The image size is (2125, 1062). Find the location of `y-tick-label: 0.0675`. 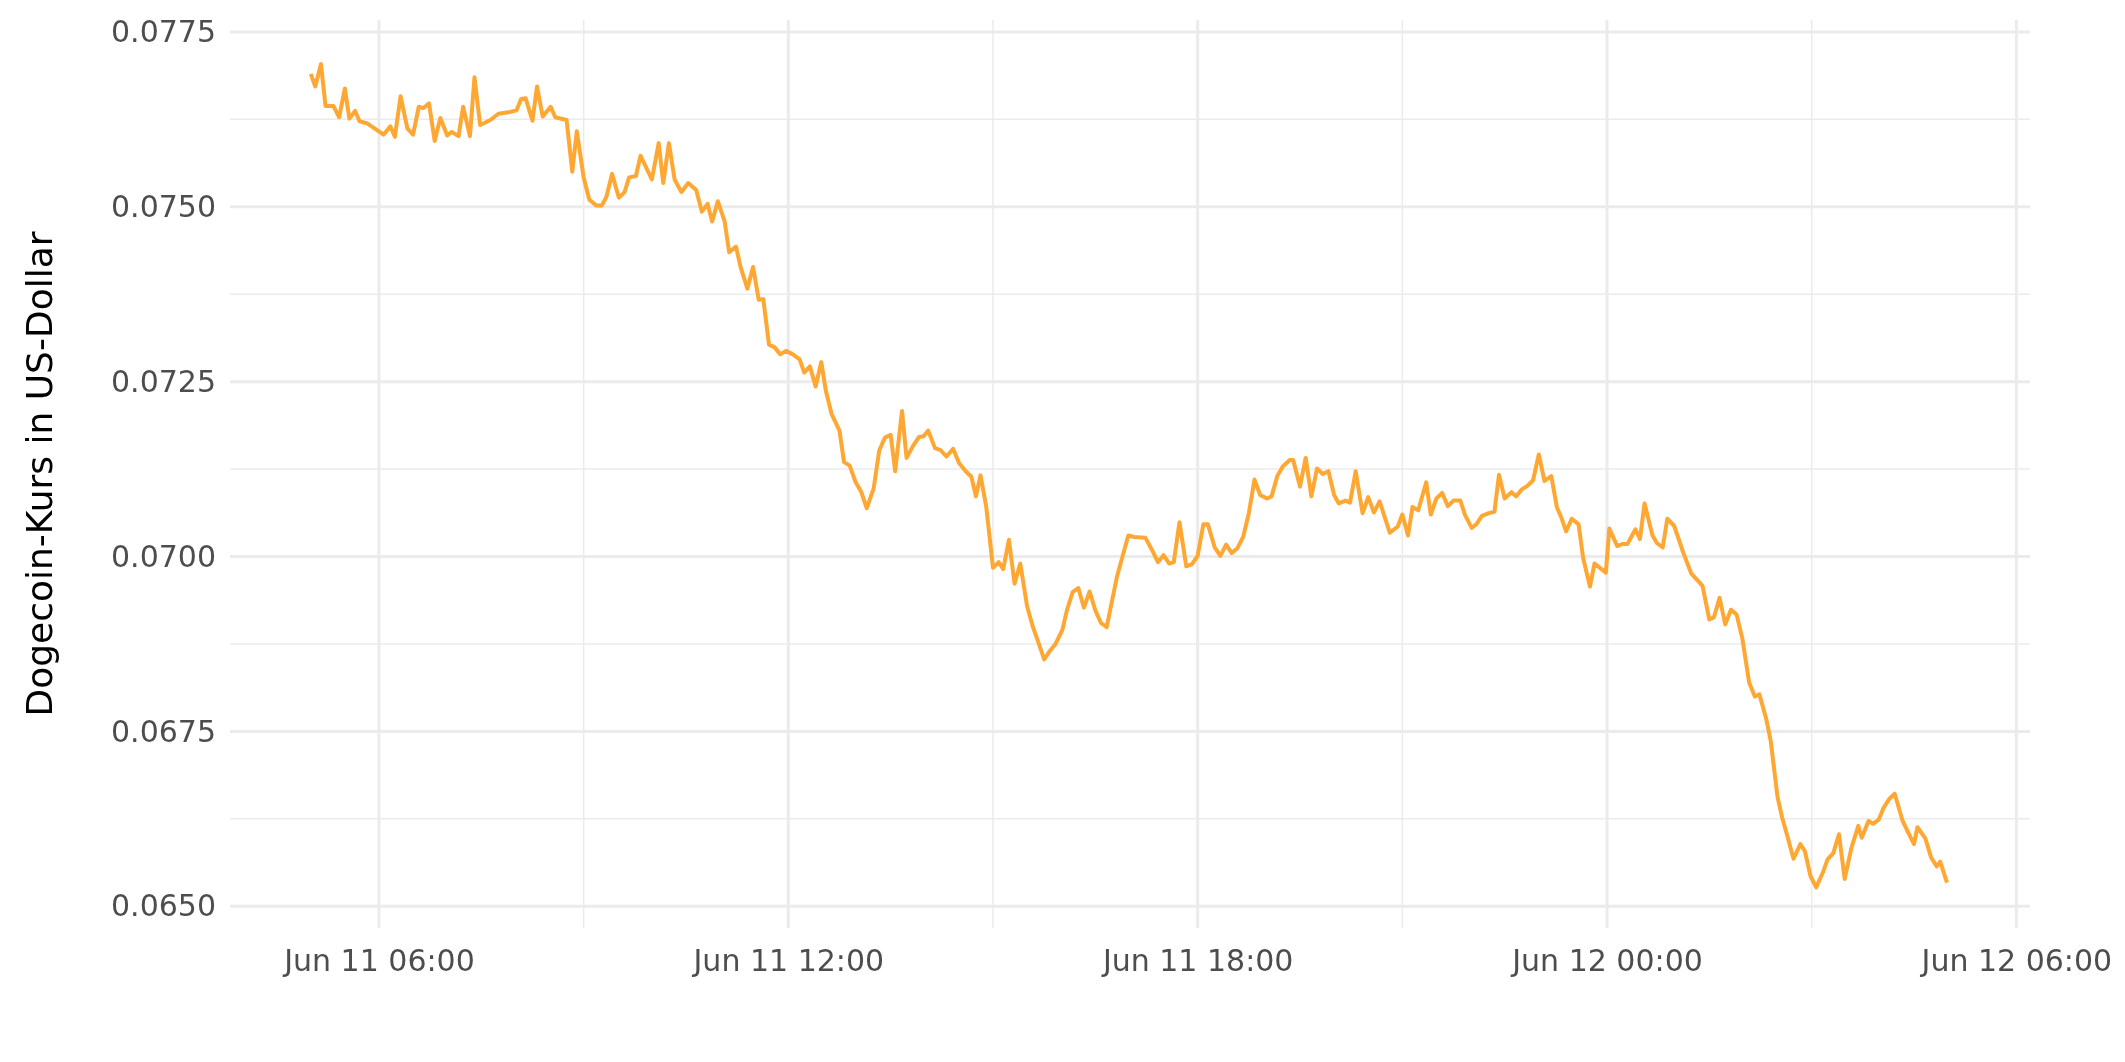

y-tick-label: 0.0675 is located at coordinates (163, 731).